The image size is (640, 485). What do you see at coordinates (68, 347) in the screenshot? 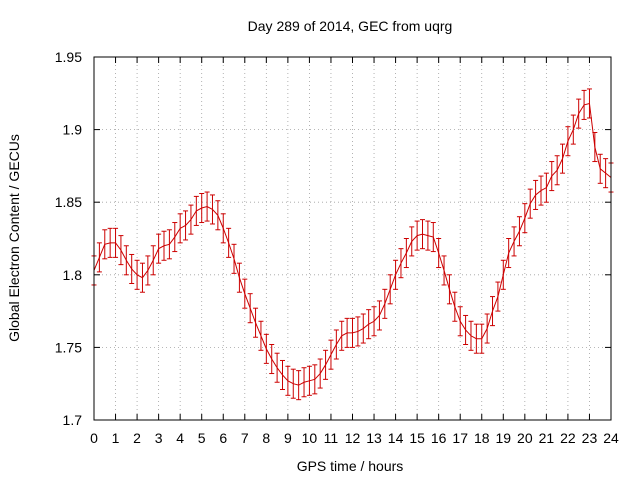
I see `y-tick-label: 1.75` at bounding box center [68, 347].